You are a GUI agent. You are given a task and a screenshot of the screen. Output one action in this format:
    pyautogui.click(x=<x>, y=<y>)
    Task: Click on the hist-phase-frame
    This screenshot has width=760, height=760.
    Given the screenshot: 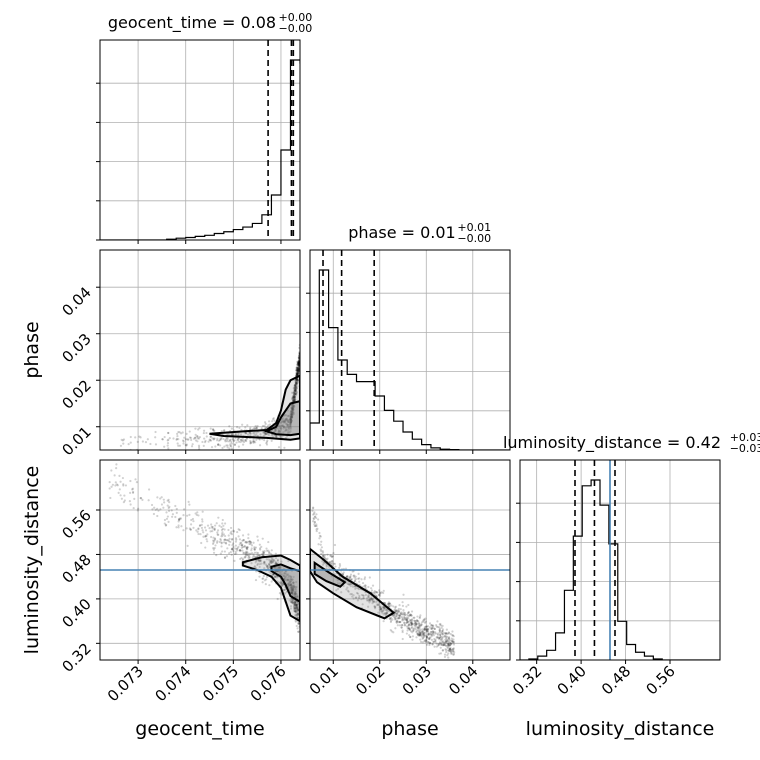 What is the action you would take?
    pyautogui.click(x=410, y=350)
    